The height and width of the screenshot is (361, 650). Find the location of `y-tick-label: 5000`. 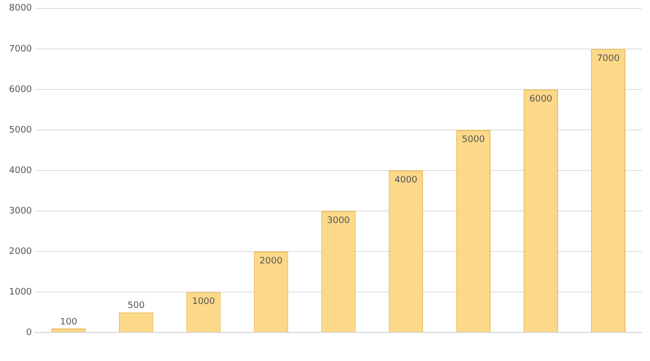

y-tick-label: 5000 is located at coordinates (20, 130).